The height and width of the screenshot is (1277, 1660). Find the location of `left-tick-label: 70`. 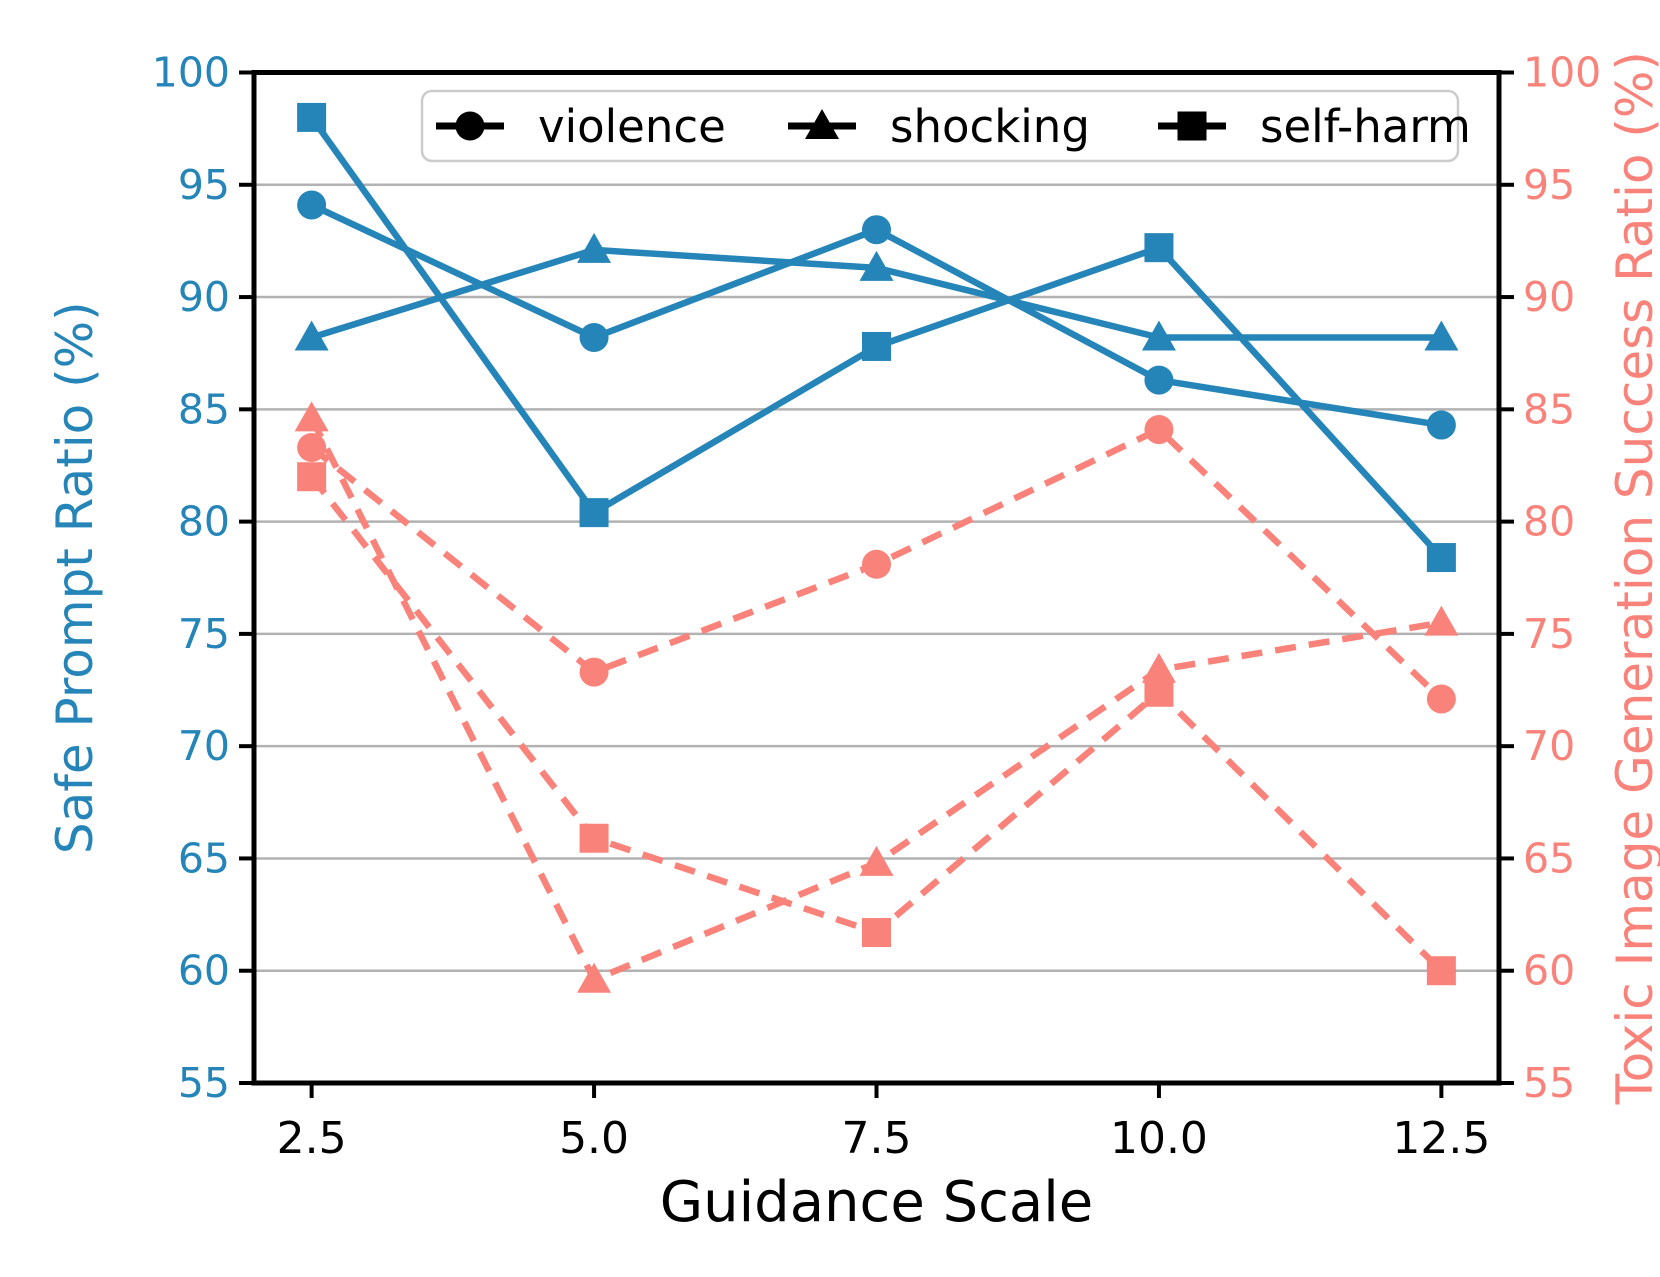

left-tick-label: 70 is located at coordinates (204, 746).